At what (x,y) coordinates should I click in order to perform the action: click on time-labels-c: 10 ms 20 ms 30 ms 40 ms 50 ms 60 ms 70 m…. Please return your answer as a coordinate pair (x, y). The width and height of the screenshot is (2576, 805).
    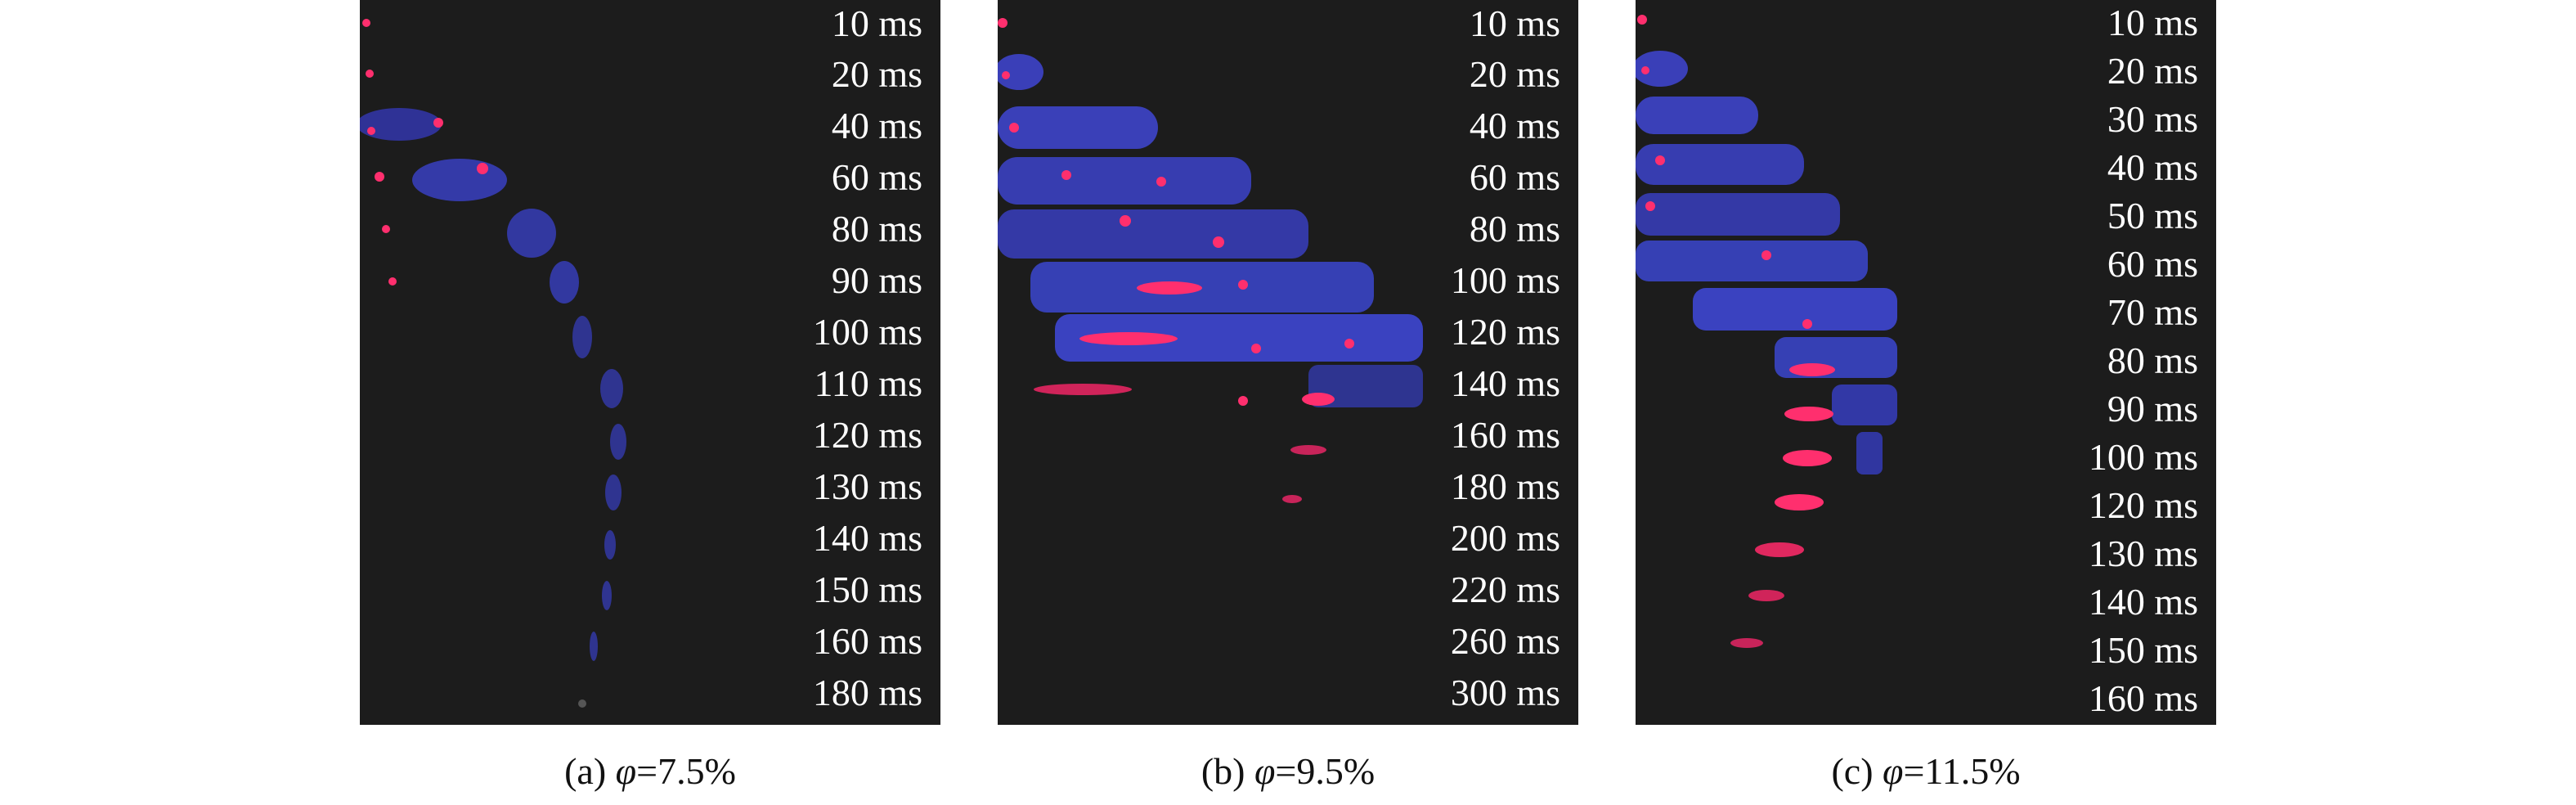
    Looking at the image, I should click on (2112, 362).